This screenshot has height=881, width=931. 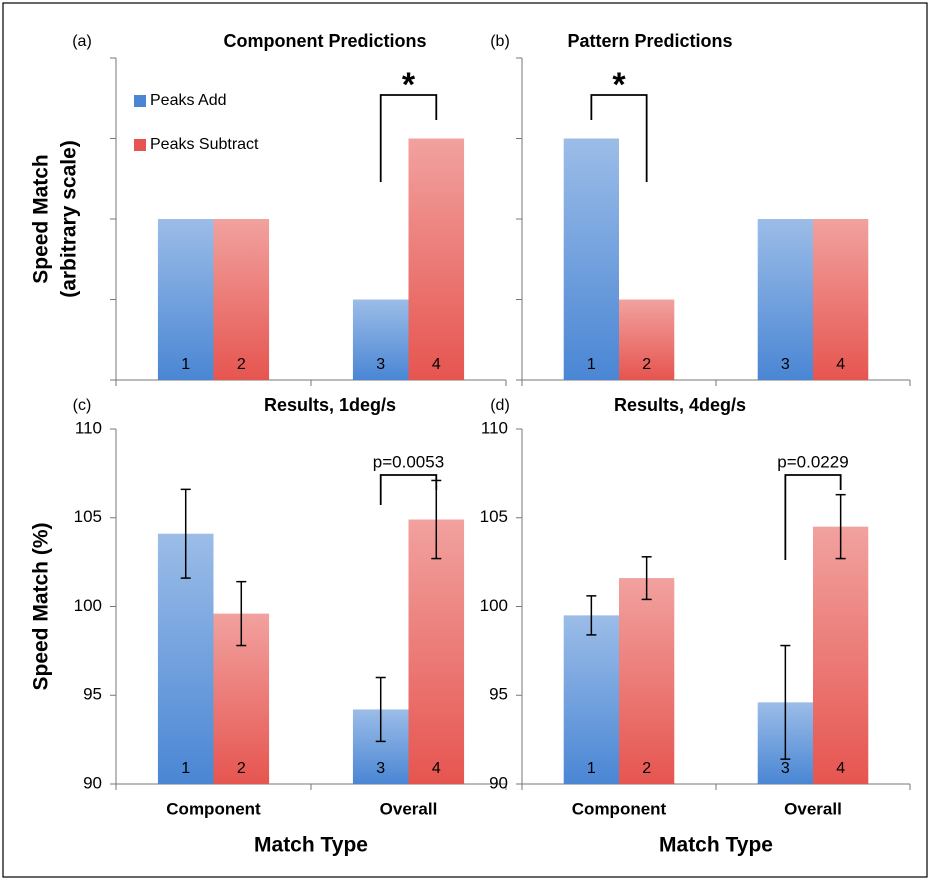 I want to click on panel-title: Component Predictions, so click(x=324, y=41).